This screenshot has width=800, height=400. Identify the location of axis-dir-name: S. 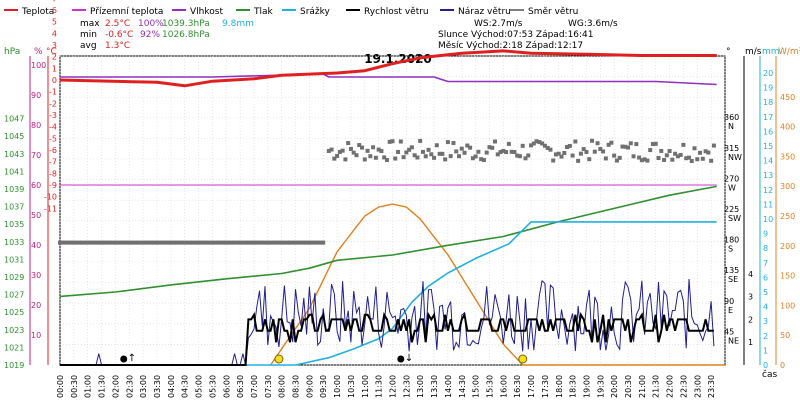
(730, 249).